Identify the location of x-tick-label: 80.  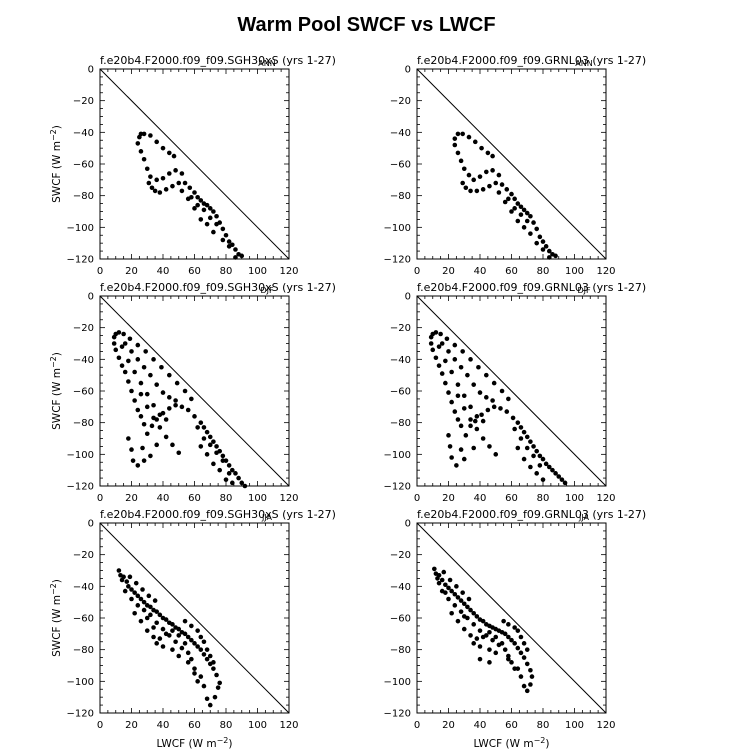
(226, 725).